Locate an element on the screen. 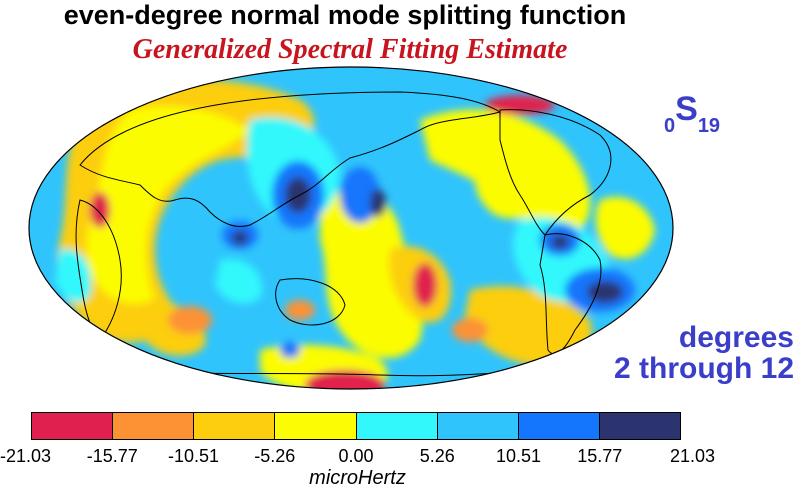 The image size is (799, 490). degree-range-label: degrees 2 through 12 is located at coordinates (694, 353).